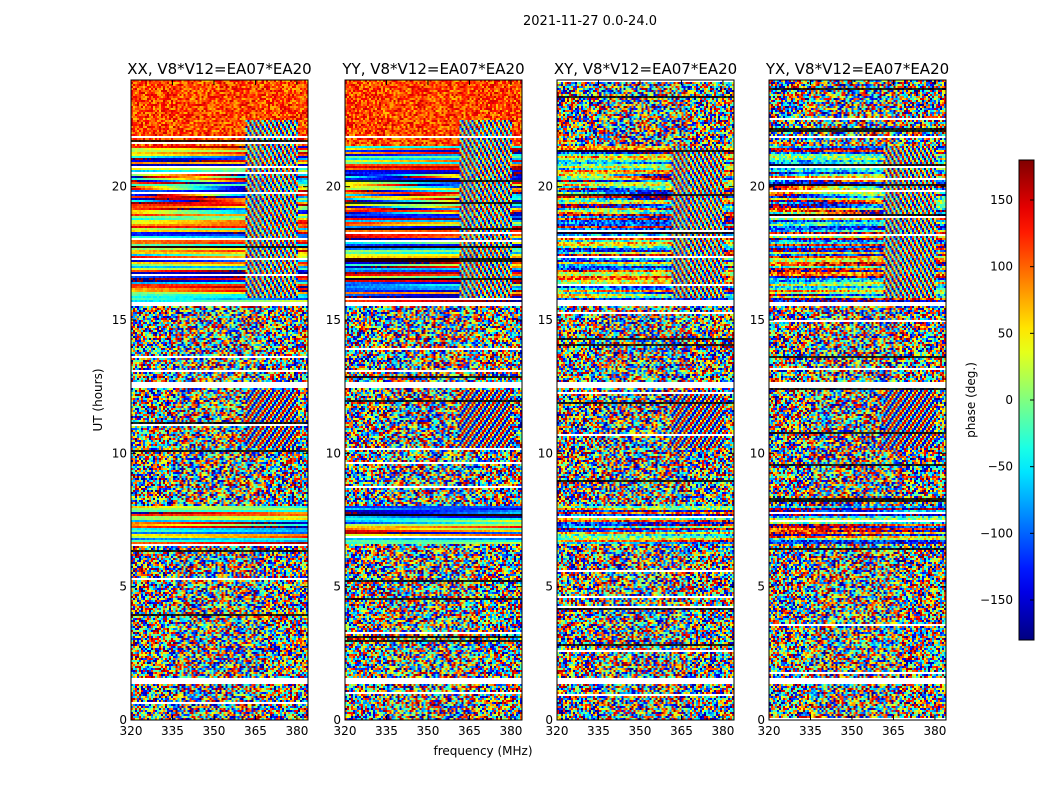 This screenshot has width=1050, height=800. What do you see at coordinates (1009, 400) in the screenshot?
I see `colorbar-tick-label: 0` at bounding box center [1009, 400].